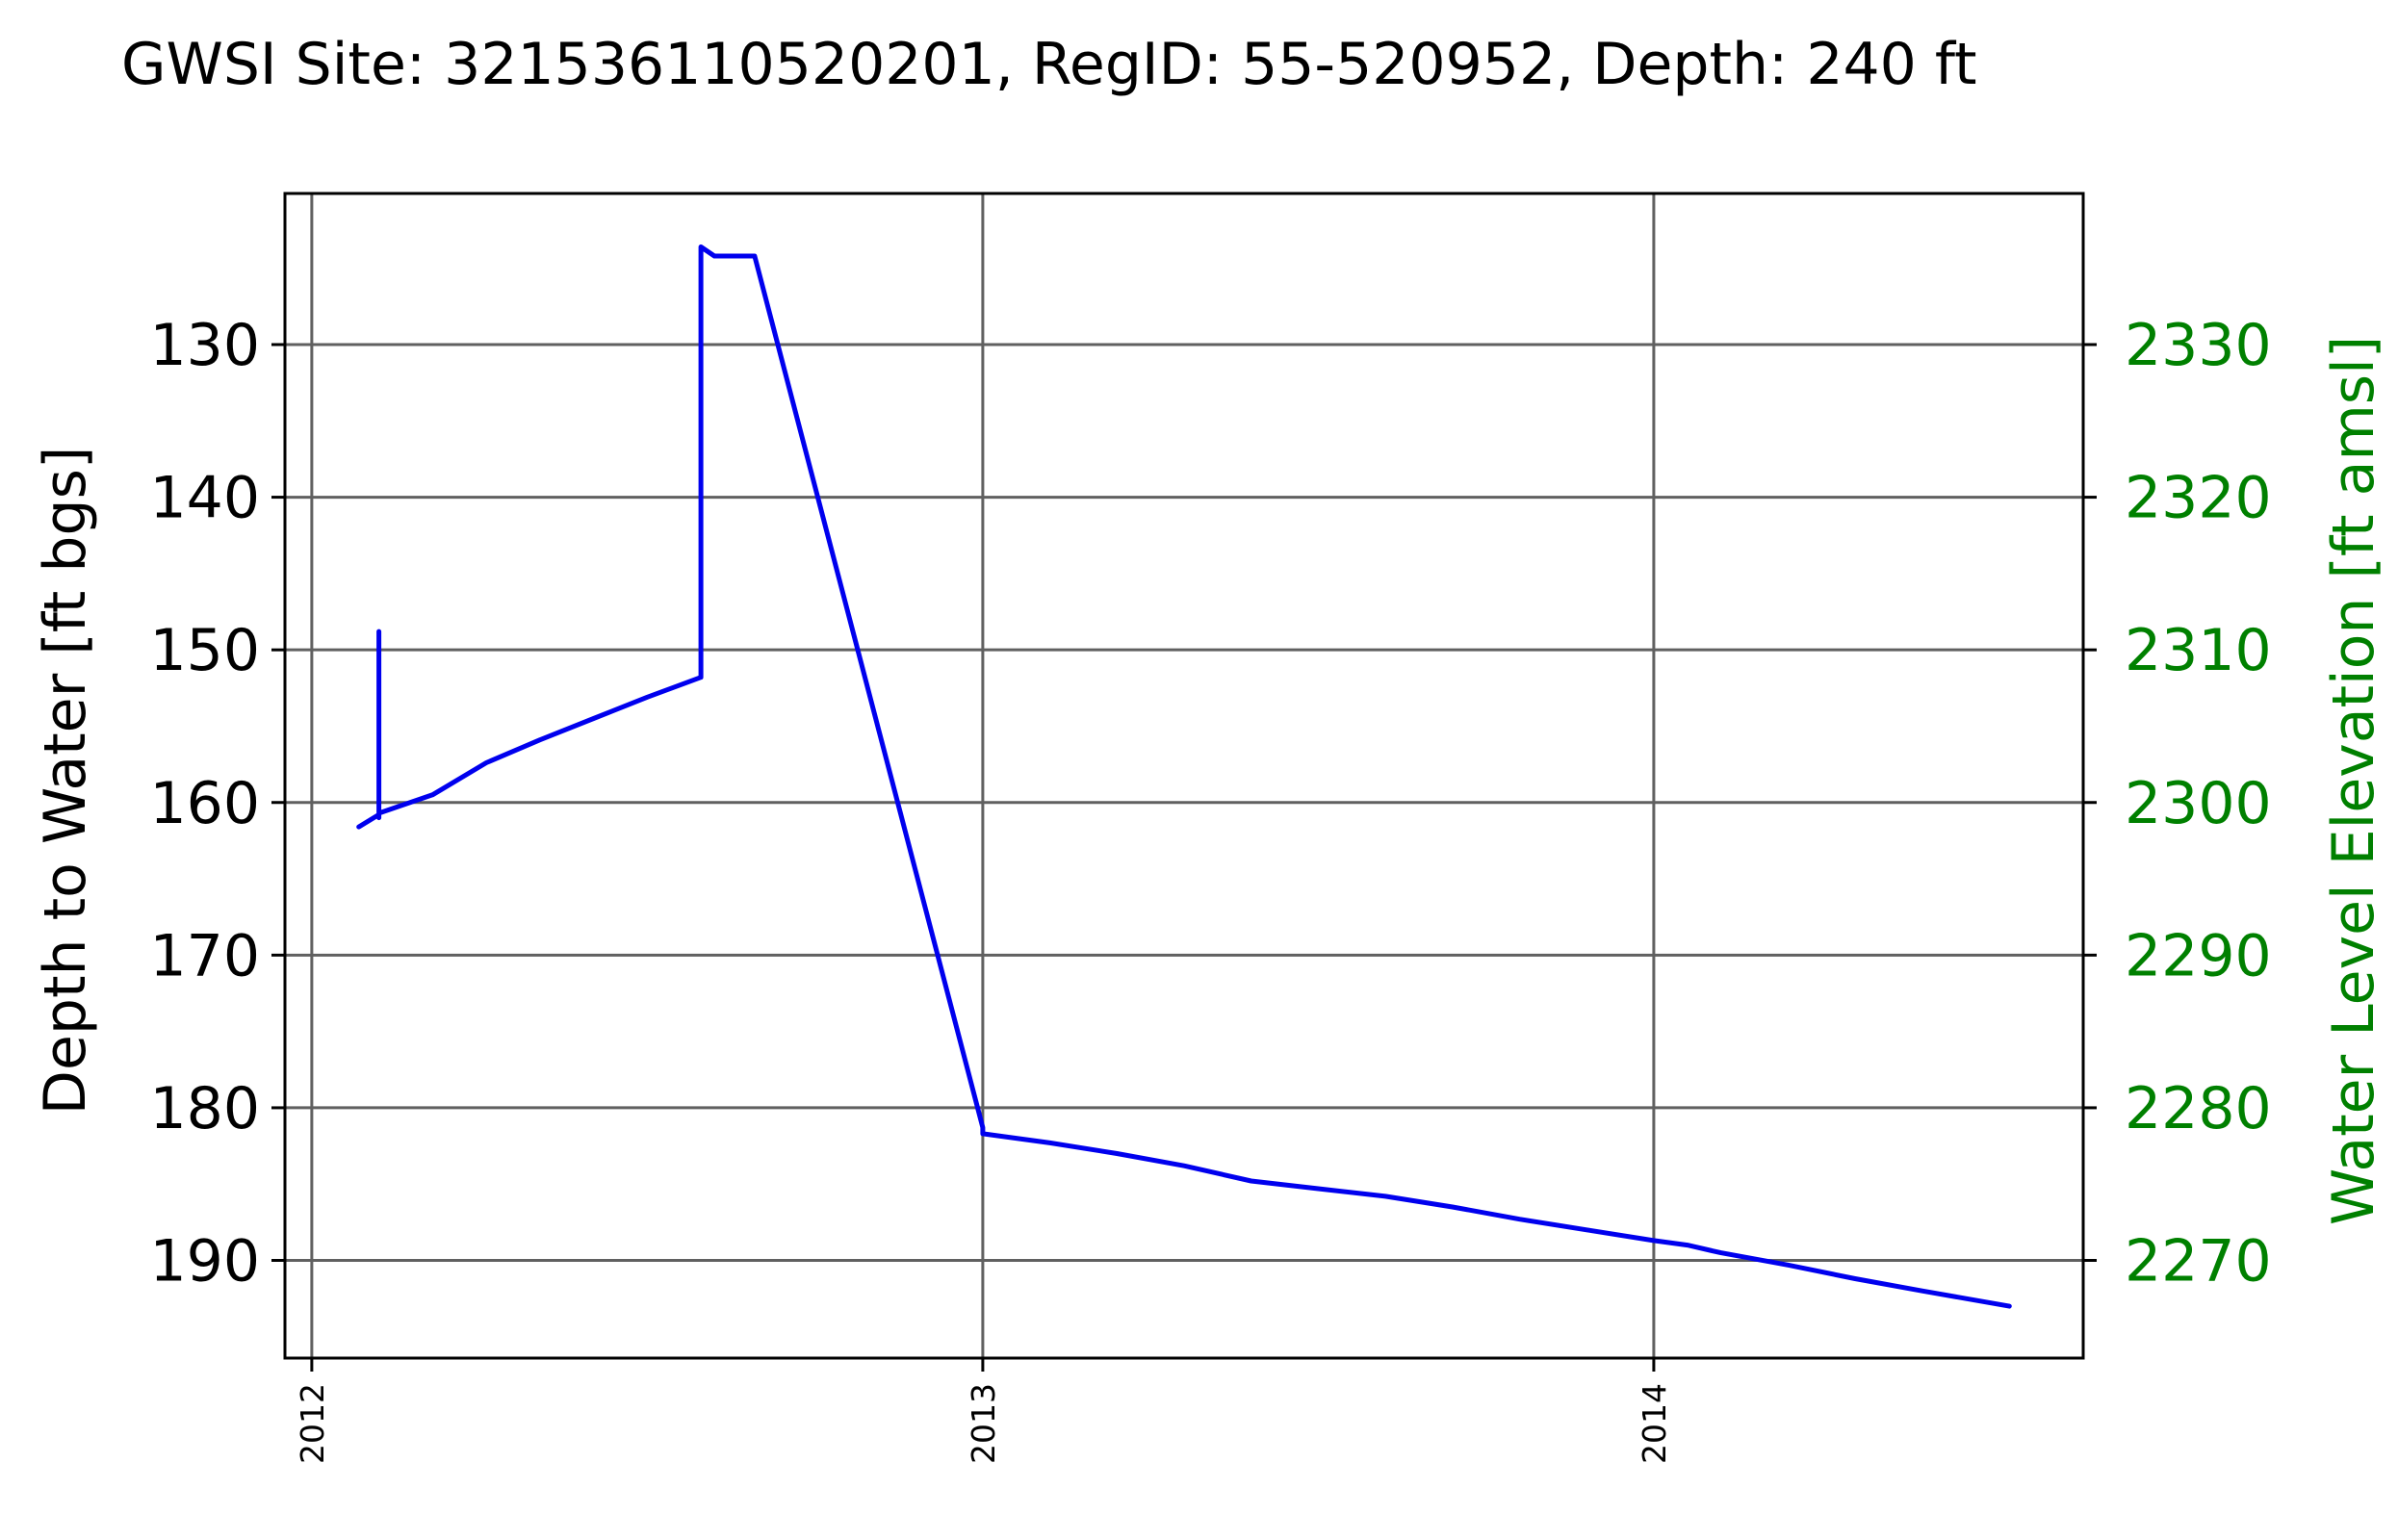 This screenshot has width=2398, height=1540. I want to click on y-tick-label-left: 190, so click(204, 1262).